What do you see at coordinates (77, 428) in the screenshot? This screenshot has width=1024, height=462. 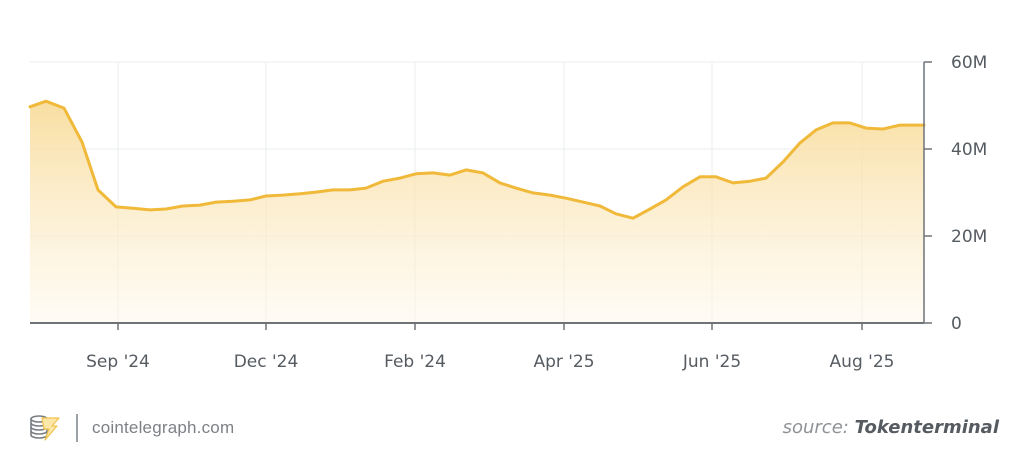 I see `brand-divider` at bounding box center [77, 428].